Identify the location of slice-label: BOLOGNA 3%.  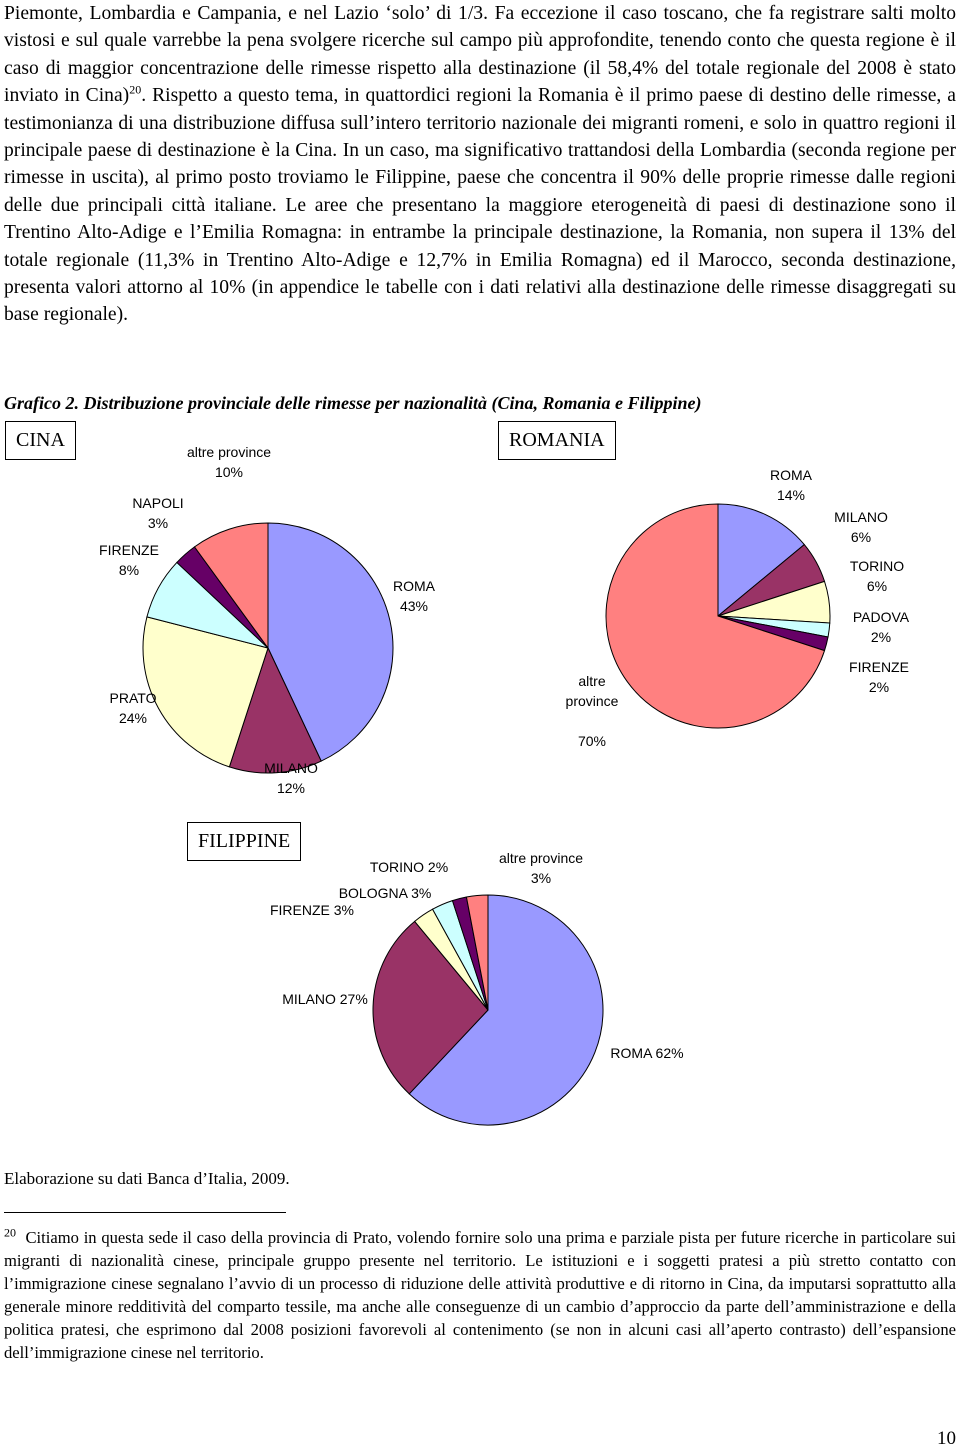
(385, 893).